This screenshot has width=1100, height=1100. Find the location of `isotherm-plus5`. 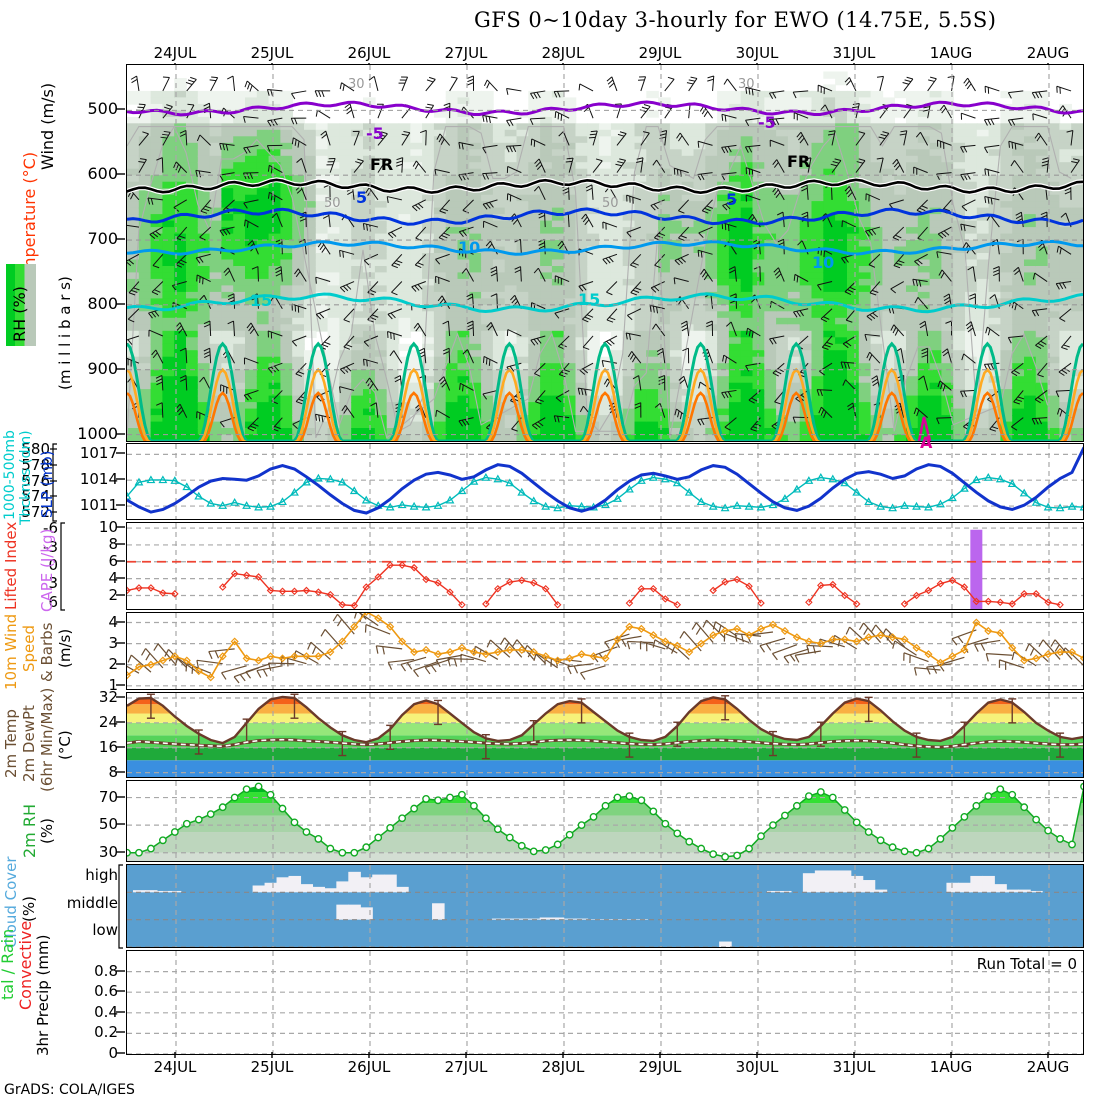

isotherm-plus5 is located at coordinates (605, 216).